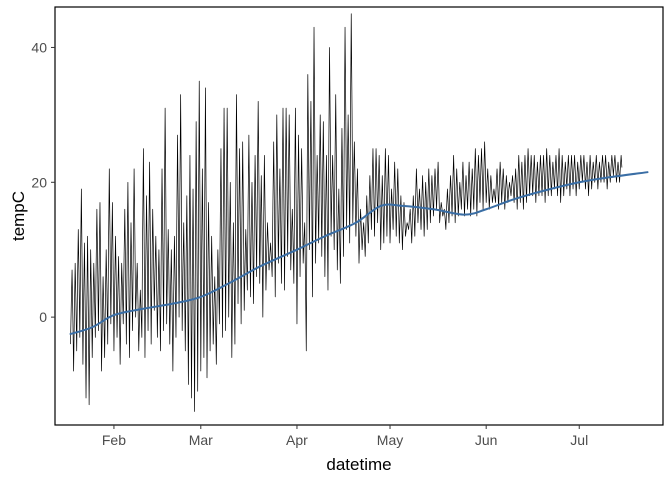  Describe the element at coordinates (114, 440) in the screenshot. I see `x-tick-label: Feb` at that location.